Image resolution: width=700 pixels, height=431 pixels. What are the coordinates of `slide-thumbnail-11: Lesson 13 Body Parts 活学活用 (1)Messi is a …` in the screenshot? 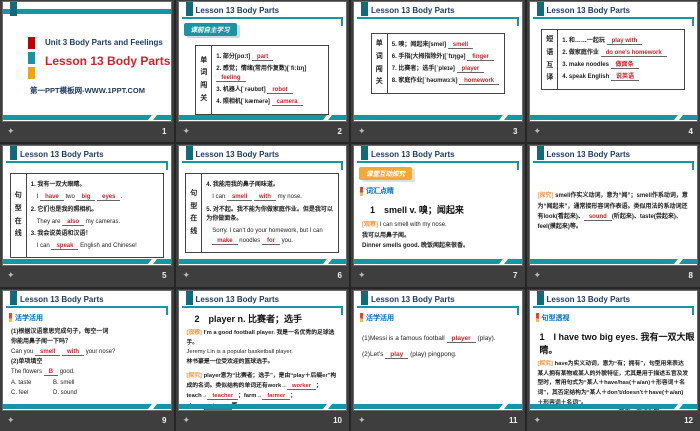 It's located at (438, 359).